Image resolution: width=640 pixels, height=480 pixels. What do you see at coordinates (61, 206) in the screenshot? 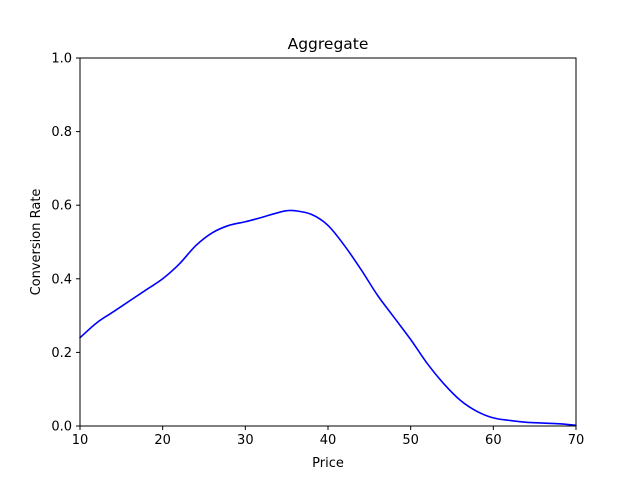
I see `y-tick-label: 0.6` at bounding box center [61, 206].